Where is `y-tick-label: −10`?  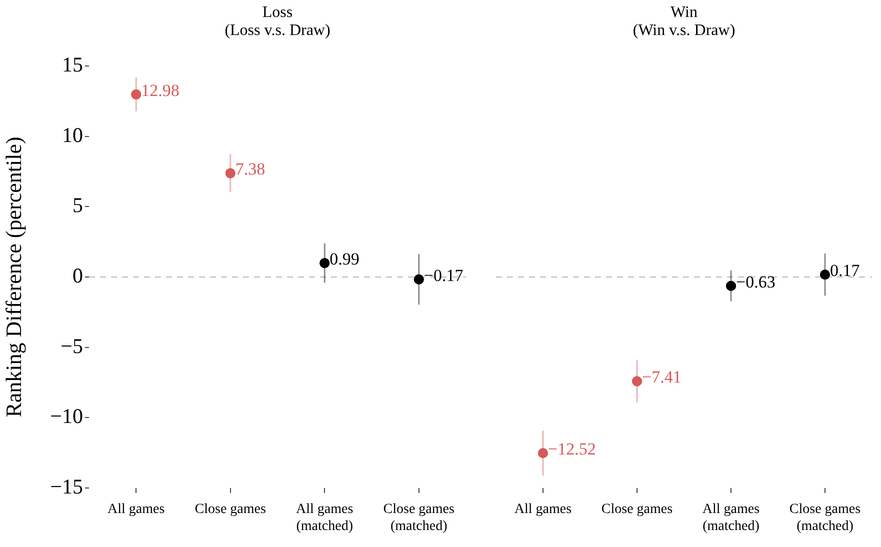 y-tick-label: −10 is located at coordinates (66, 416).